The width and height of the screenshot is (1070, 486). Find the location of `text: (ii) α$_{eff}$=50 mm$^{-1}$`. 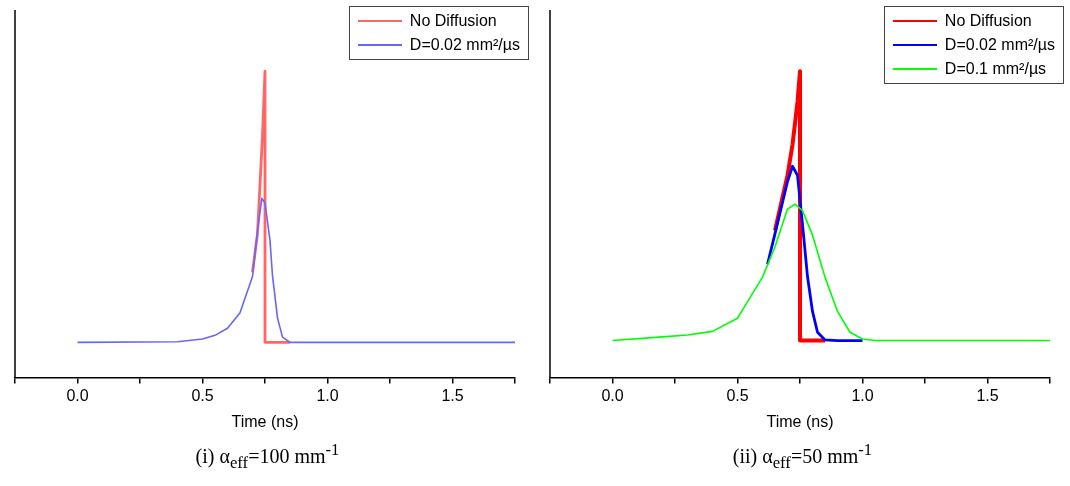

text: (ii) α$_{eff}$=50 mm$^{-1}$ is located at coordinates (802, 456).